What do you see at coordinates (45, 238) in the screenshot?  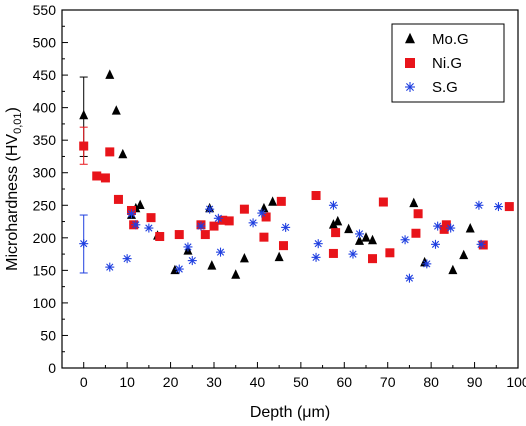 I see `y-tick-label: 200` at bounding box center [45, 238].